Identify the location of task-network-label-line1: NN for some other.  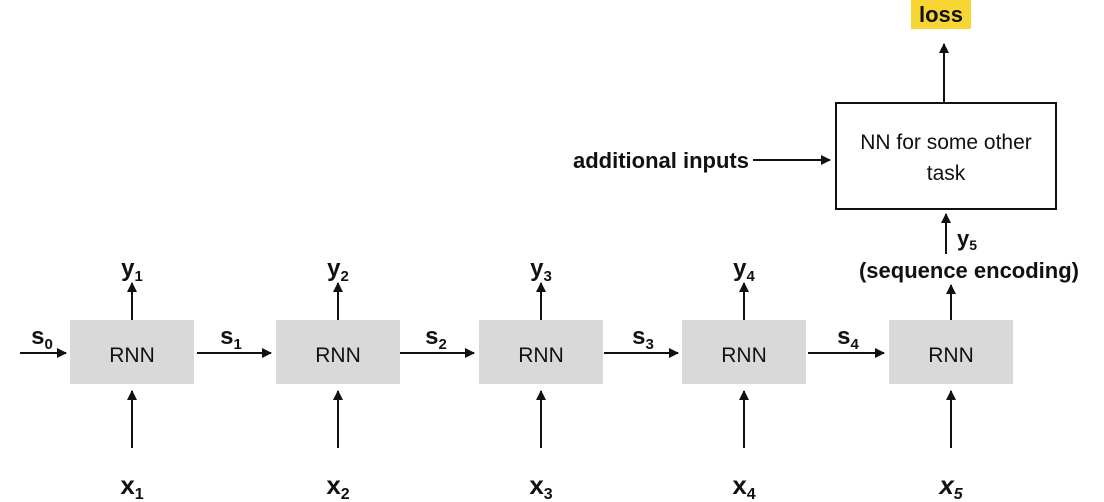
(946, 142).